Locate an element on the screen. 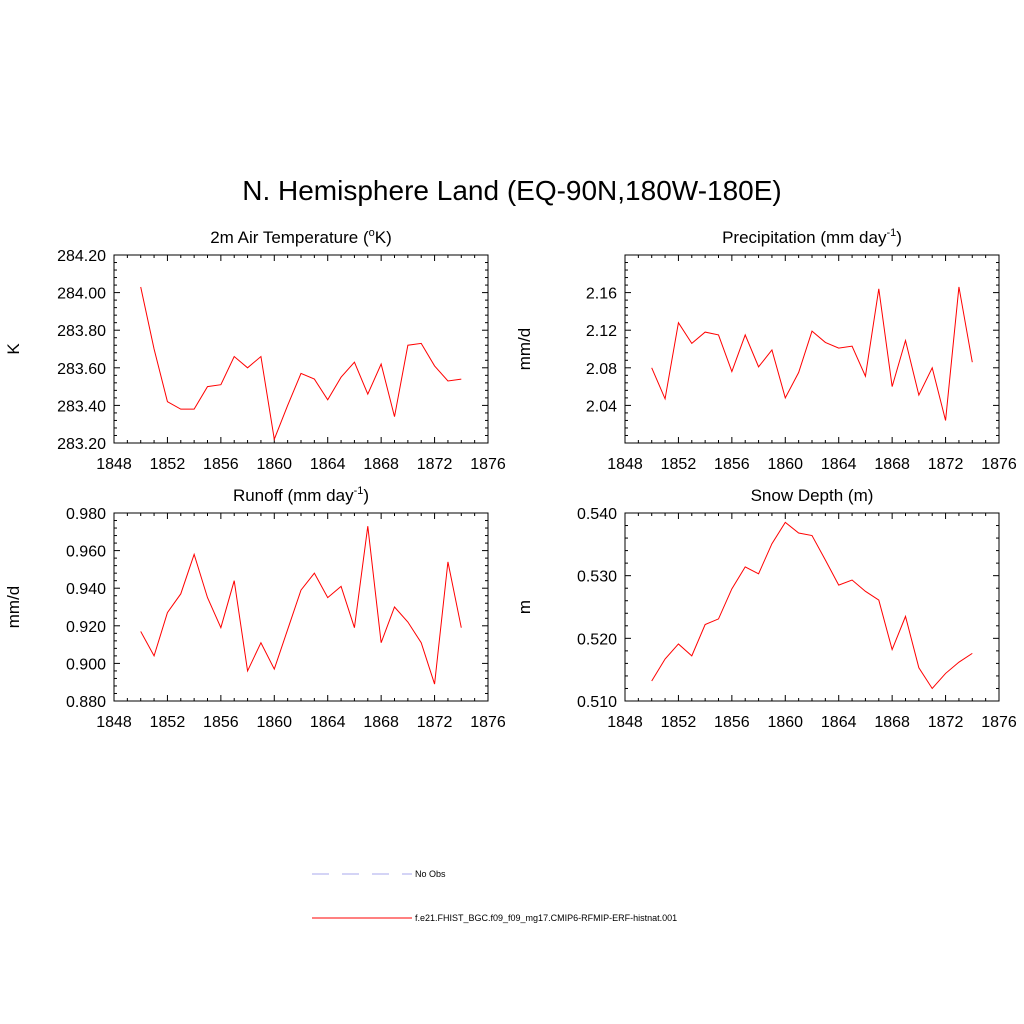  snow-depth-x-tick-label: 1860 is located at coordinates (785, 722).